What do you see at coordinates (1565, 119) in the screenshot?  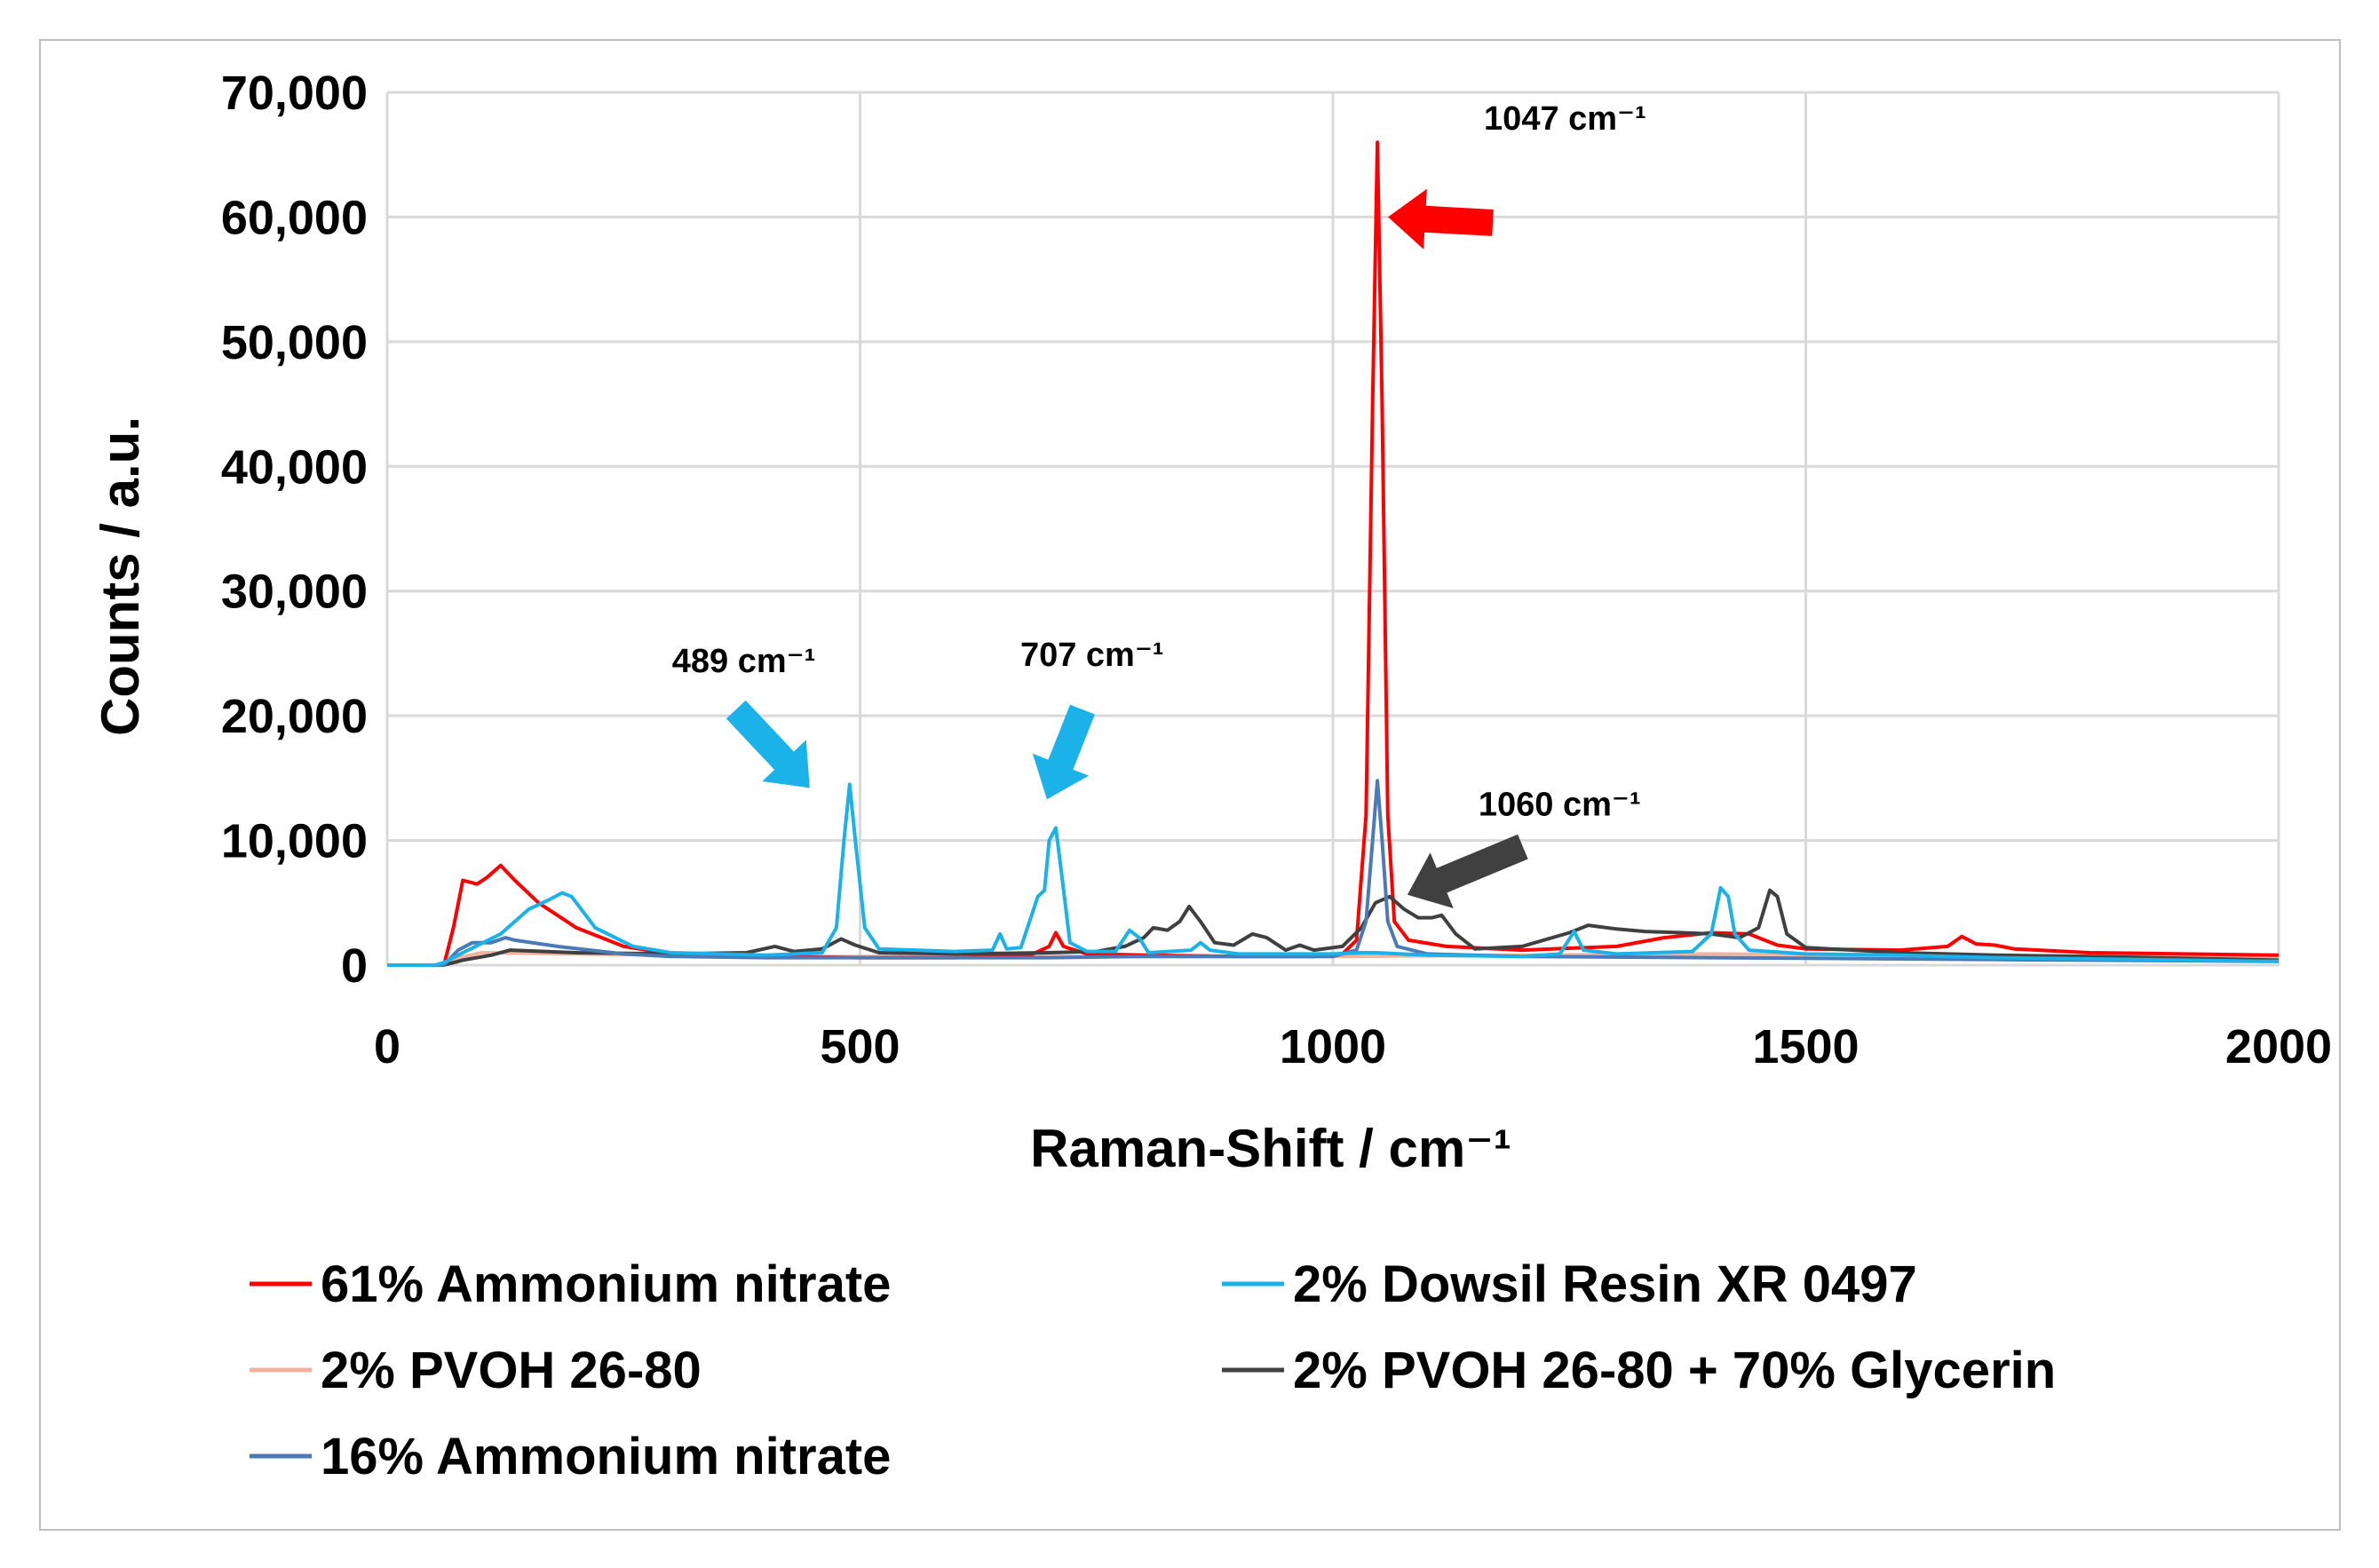 I see `peak-label-0: 1047 cm⁻¹` at bounding box center [1565, 119].